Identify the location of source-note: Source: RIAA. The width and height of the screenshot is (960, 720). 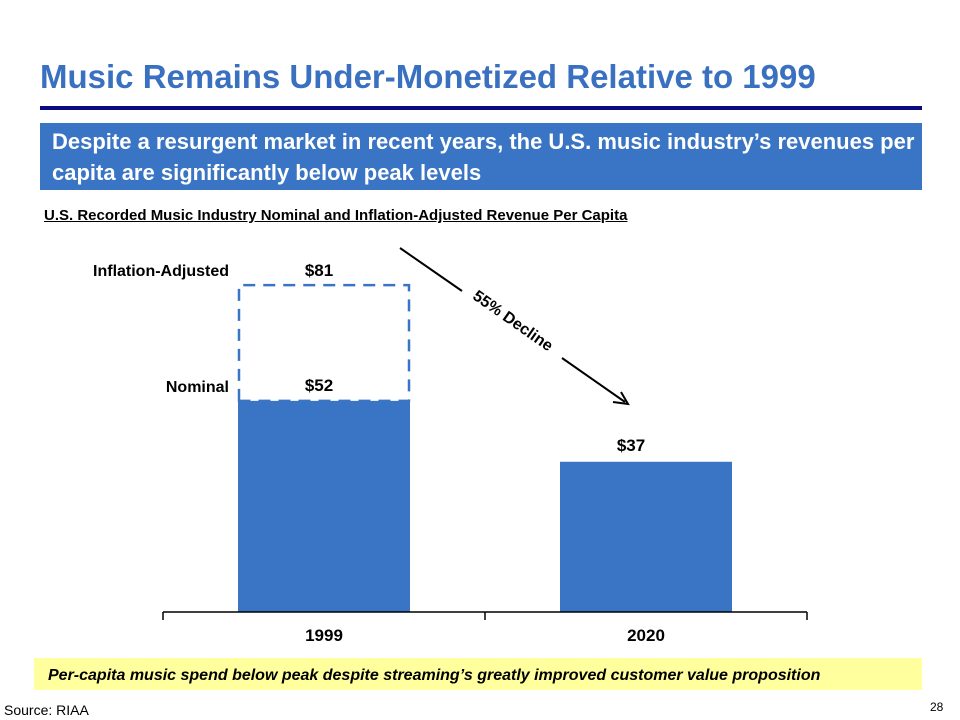
(46, 710).